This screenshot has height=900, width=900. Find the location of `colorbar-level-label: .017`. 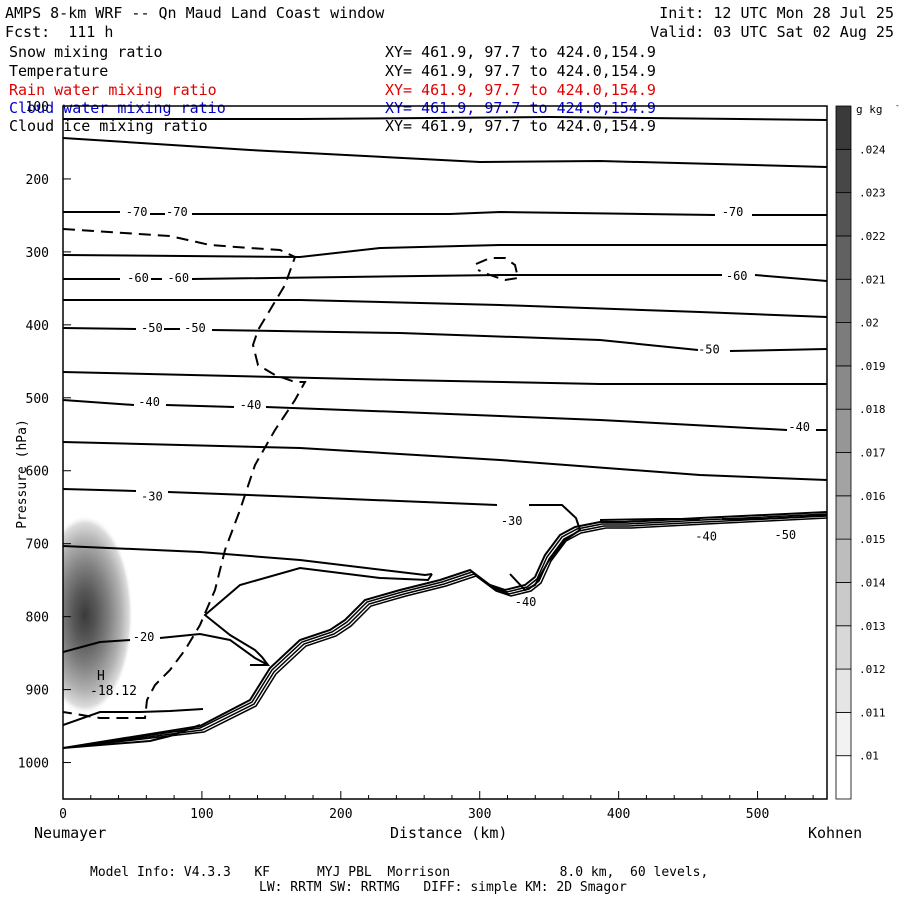

colorbar-level-label: .017 is located at coordinates (872, 453).